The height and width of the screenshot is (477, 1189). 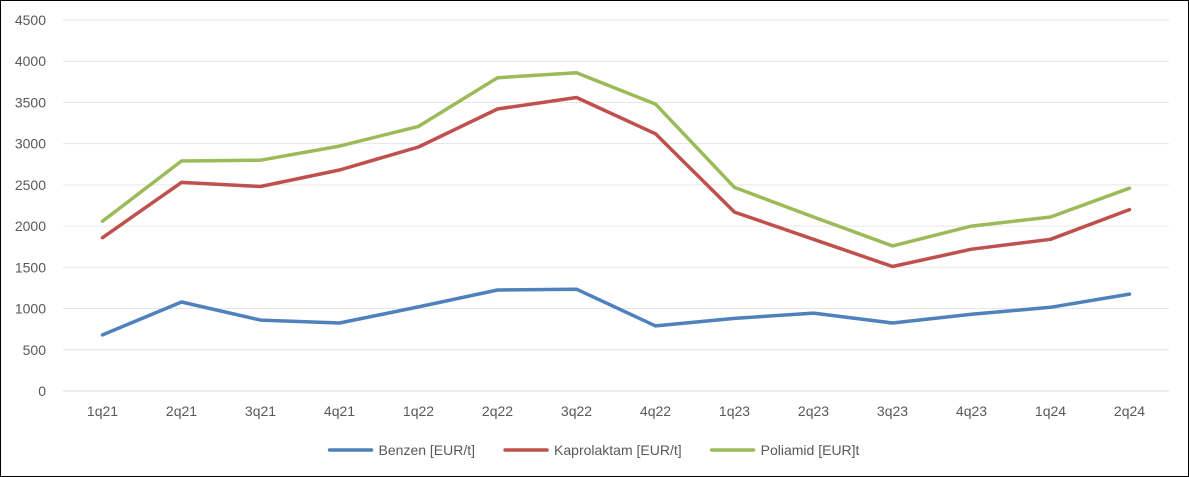 I want to click on x-tick-label: 4q21, so click(x=339, y=411).